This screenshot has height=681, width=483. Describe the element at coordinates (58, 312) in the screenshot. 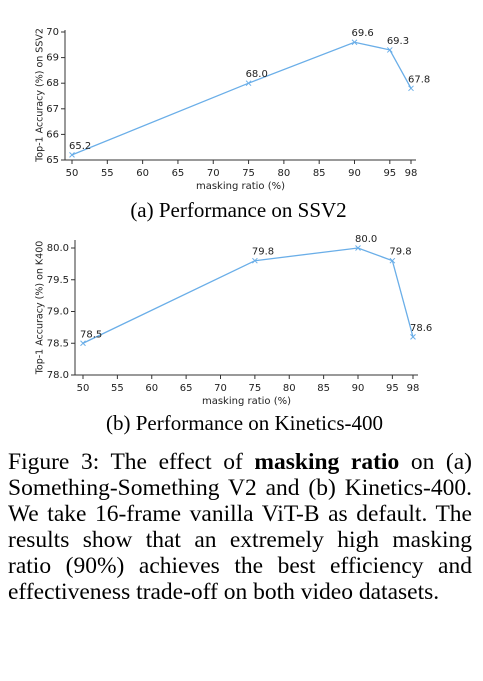

I see `y-tick-label: 79.0` at that location.